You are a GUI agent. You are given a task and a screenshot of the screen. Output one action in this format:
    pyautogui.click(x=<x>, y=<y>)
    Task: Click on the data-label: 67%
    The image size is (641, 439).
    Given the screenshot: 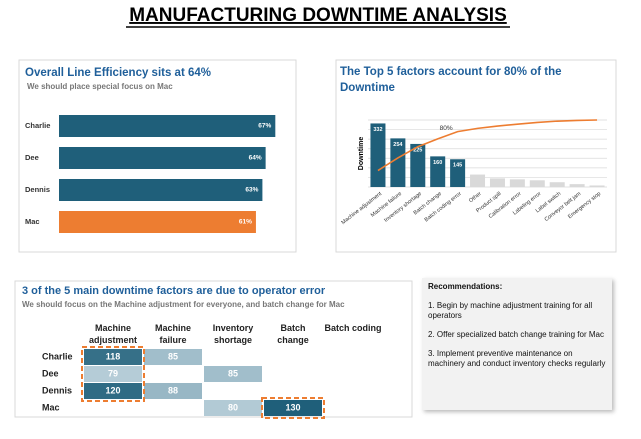 What is the action you would take?
    pyautogui.click(x=264, y=126)
    